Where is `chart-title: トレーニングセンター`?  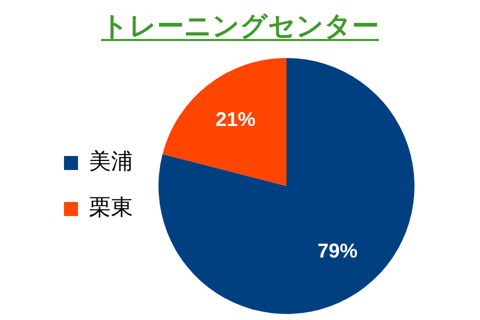 chart-title: トレーニングセンター is located at coordinates (240, 27).